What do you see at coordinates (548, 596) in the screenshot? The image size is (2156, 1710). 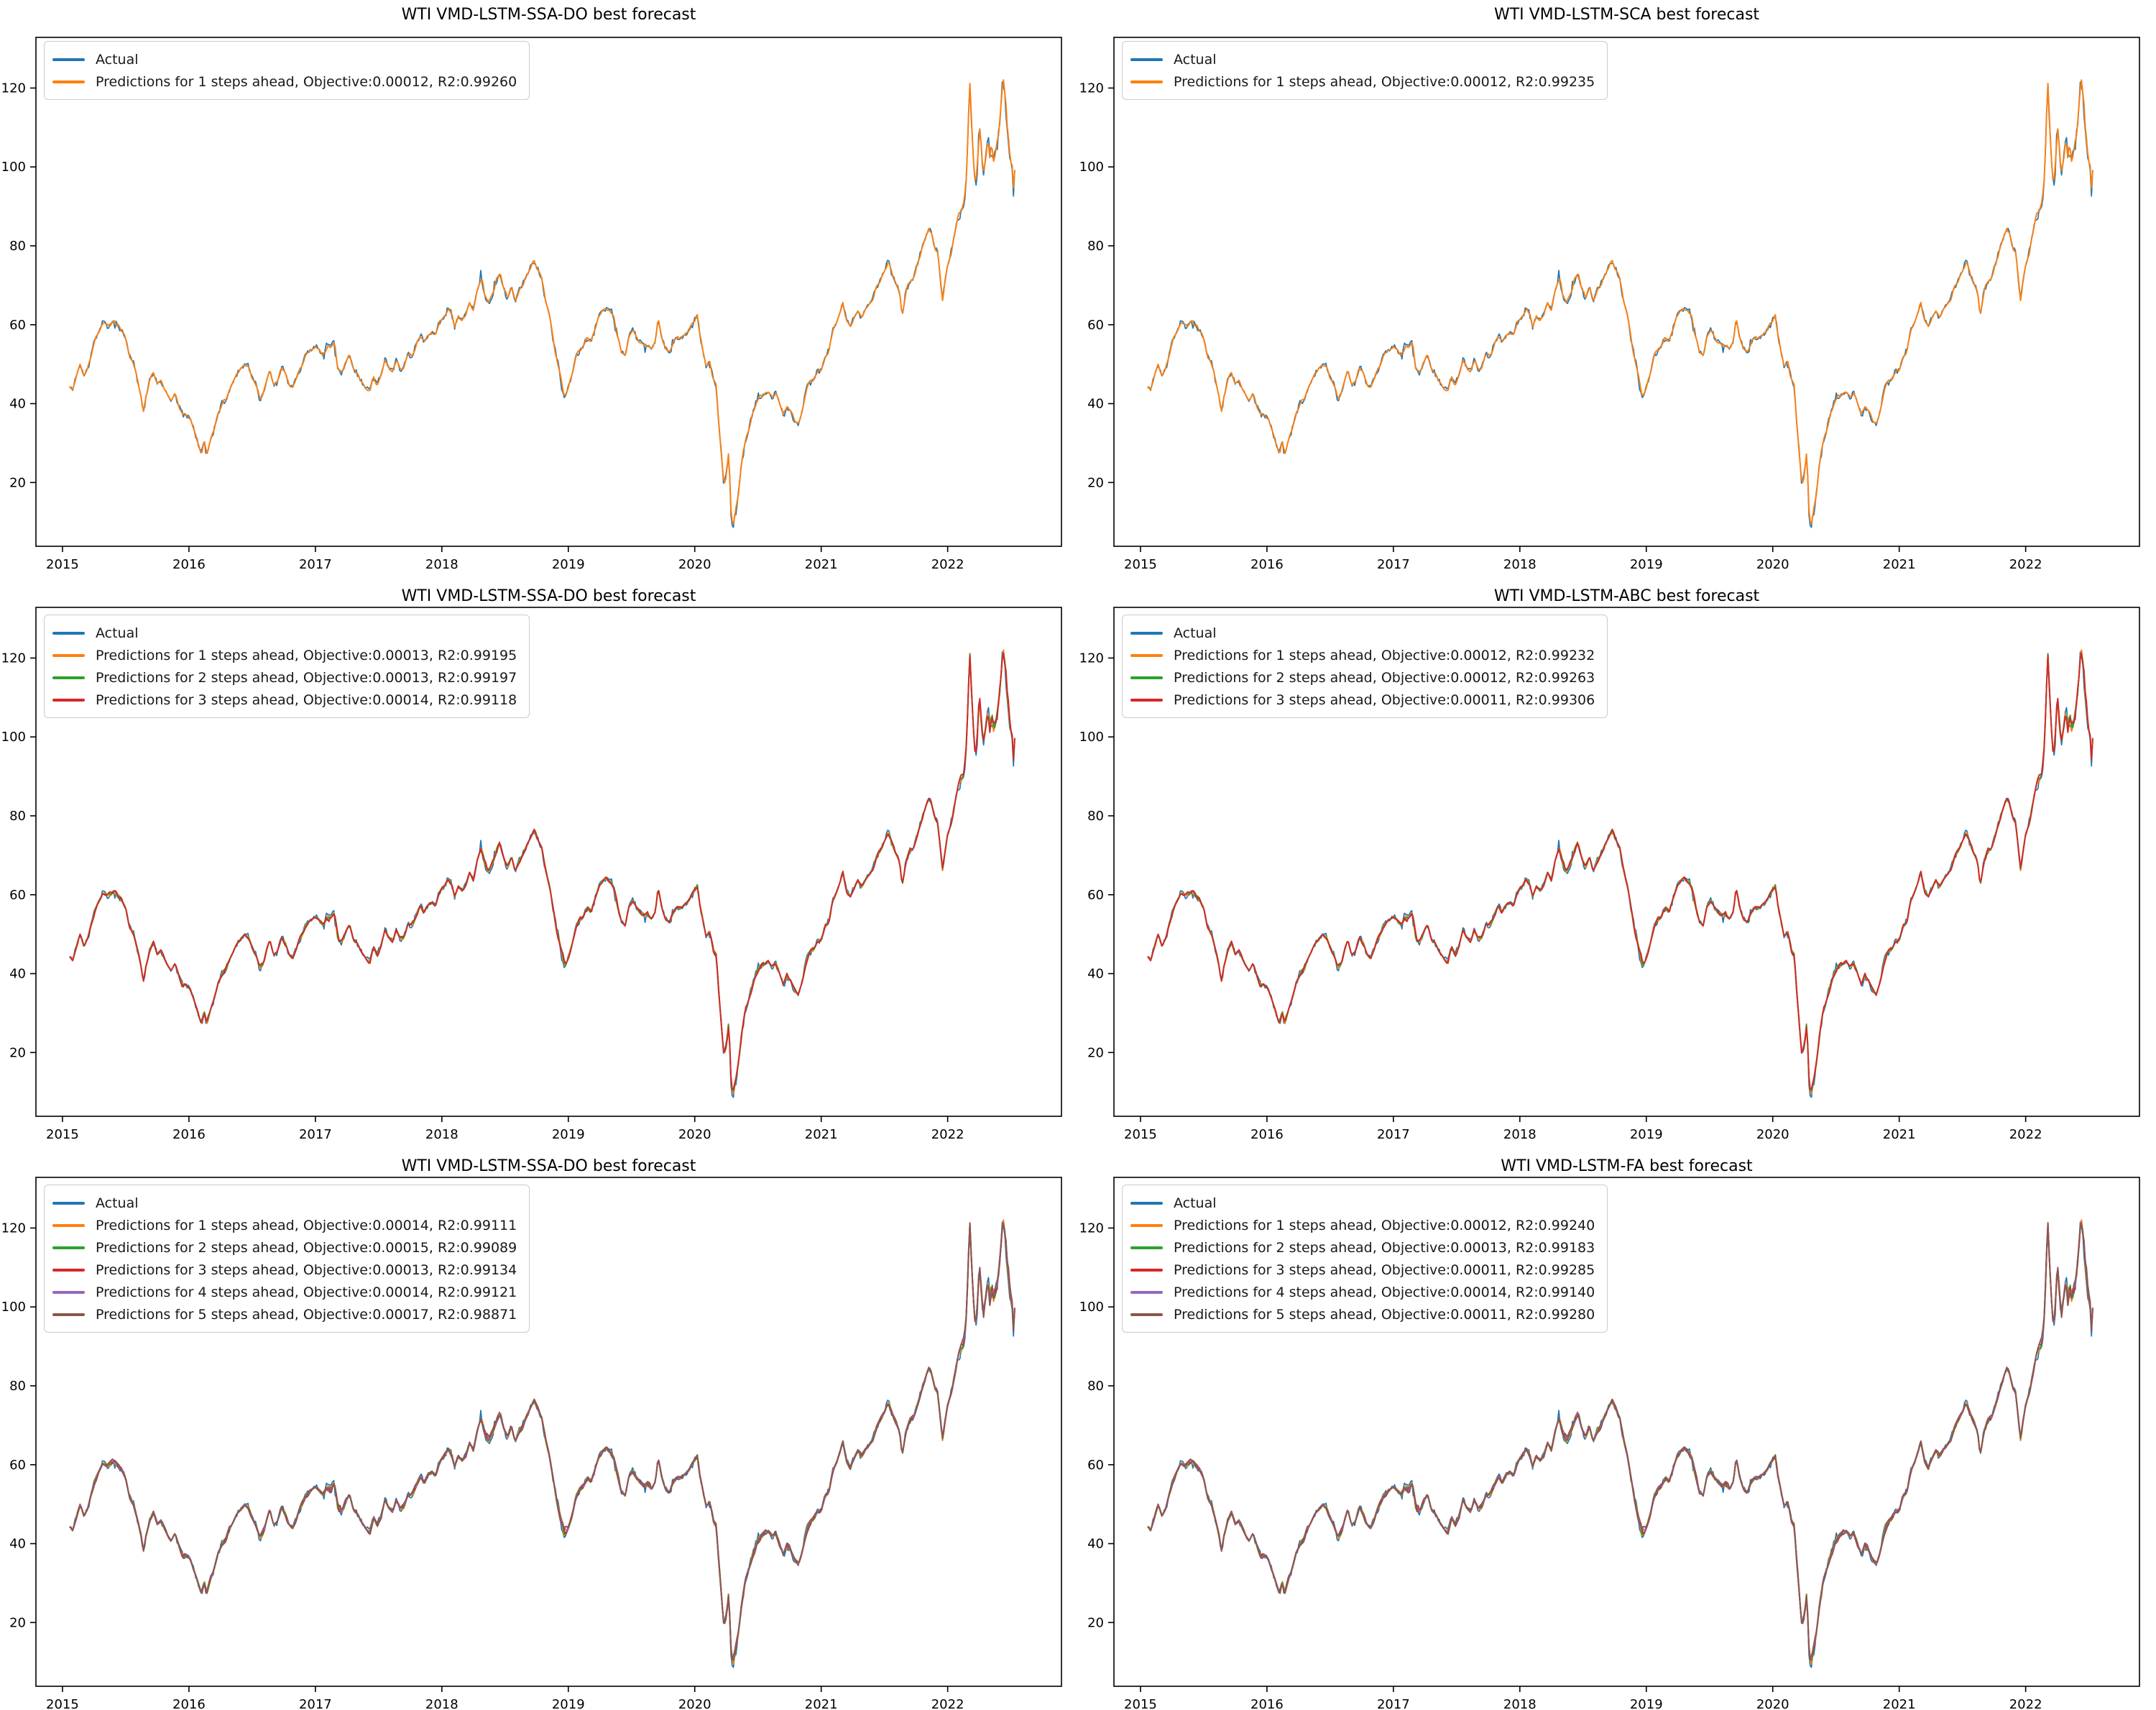 I see `chart-title: WTI VMD-LSTM-SSA-DO best forecast` at bounding box center [548, 596].